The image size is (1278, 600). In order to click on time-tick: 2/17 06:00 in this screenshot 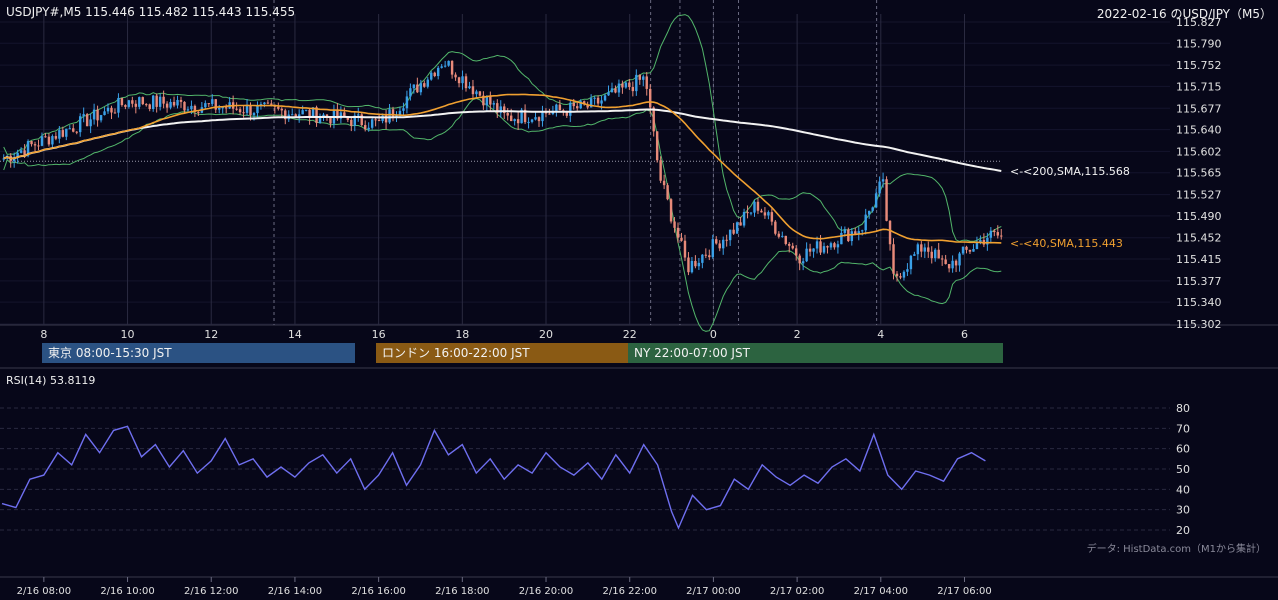, I will do `click(964, 591)`.